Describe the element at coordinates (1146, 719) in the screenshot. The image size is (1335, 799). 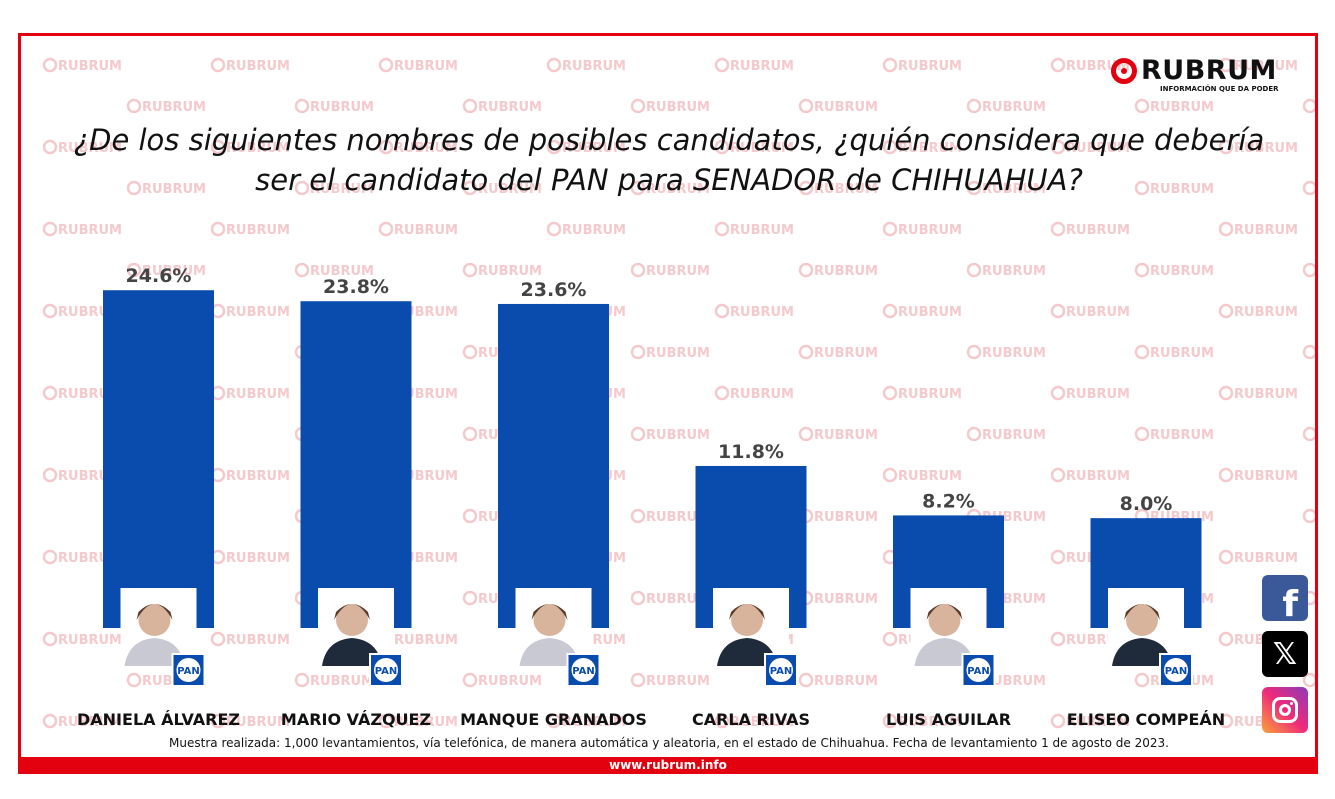
I see `category-label: ELISEO COMPEÁN` at that location.